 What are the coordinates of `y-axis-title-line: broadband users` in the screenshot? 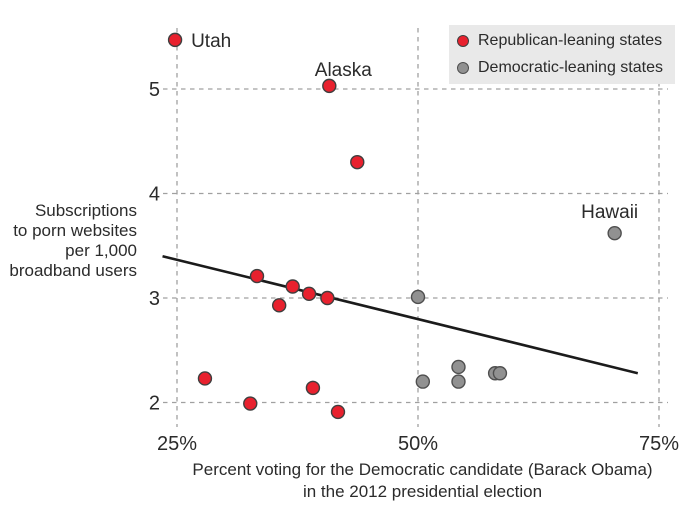 It's located at (73, 270).